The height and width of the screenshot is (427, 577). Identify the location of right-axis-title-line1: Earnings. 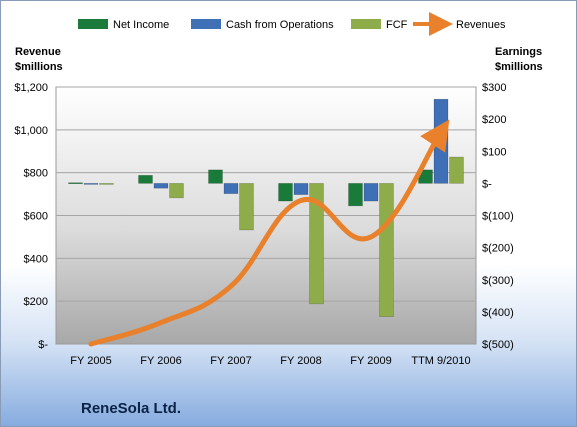
(518, 52).